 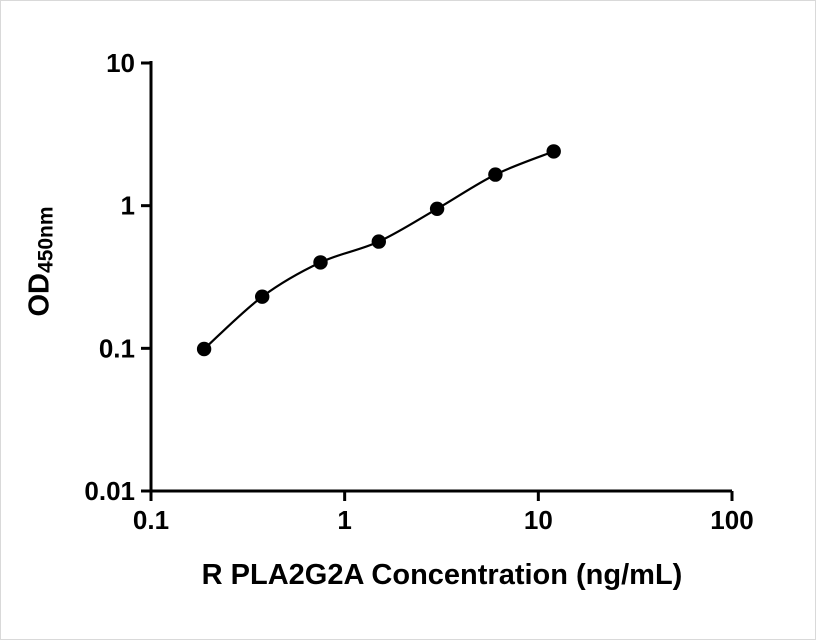 What do you see at coordinates (151, 520) in the screenshot?
I see `x-tick-label: 0.1` at bounding box center [151, 520].